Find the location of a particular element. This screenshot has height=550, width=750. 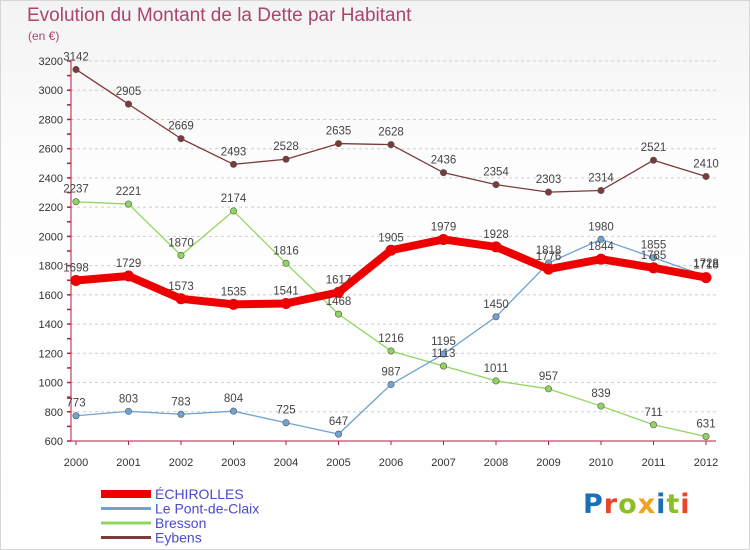

data-label: 1011 is located at coordinates (496, 369).